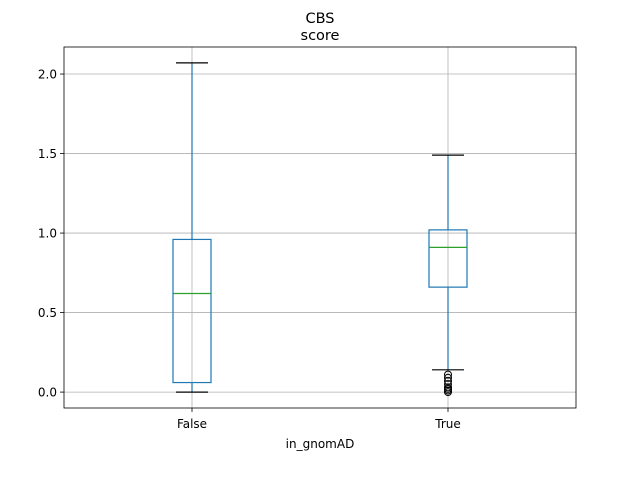  I want to click on y-tick-label: 1.0, so click(47, 234).